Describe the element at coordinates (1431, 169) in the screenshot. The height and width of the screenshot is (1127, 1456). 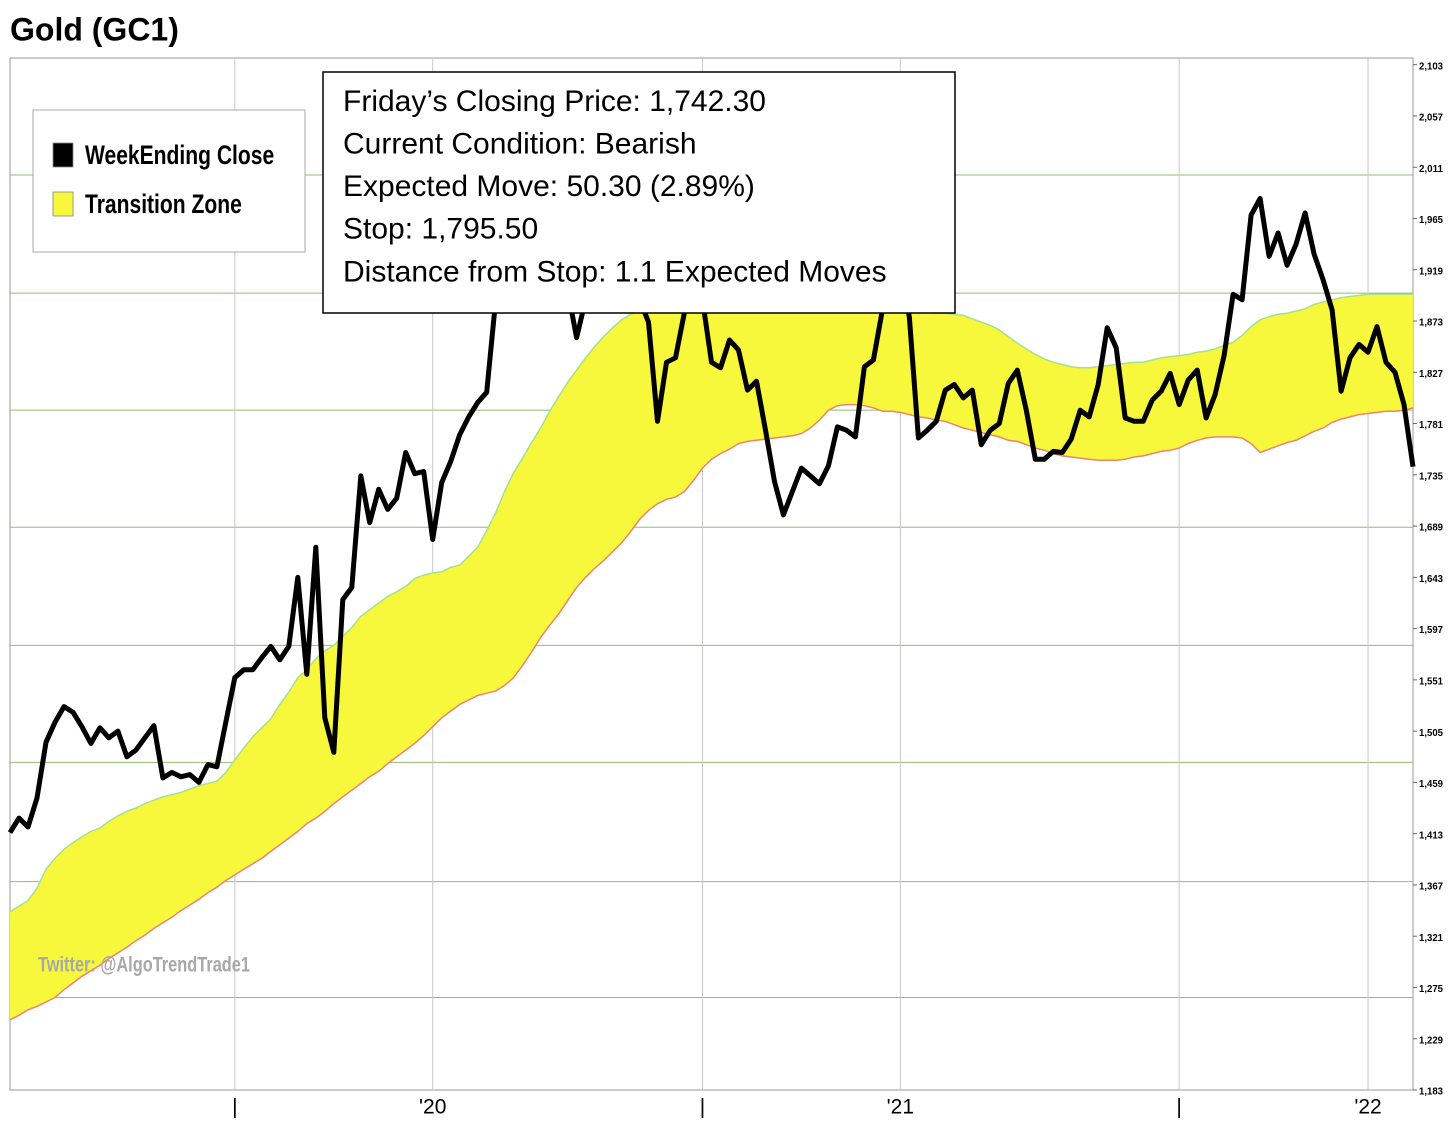
I see `y-tick-label: 2,011` at that location.